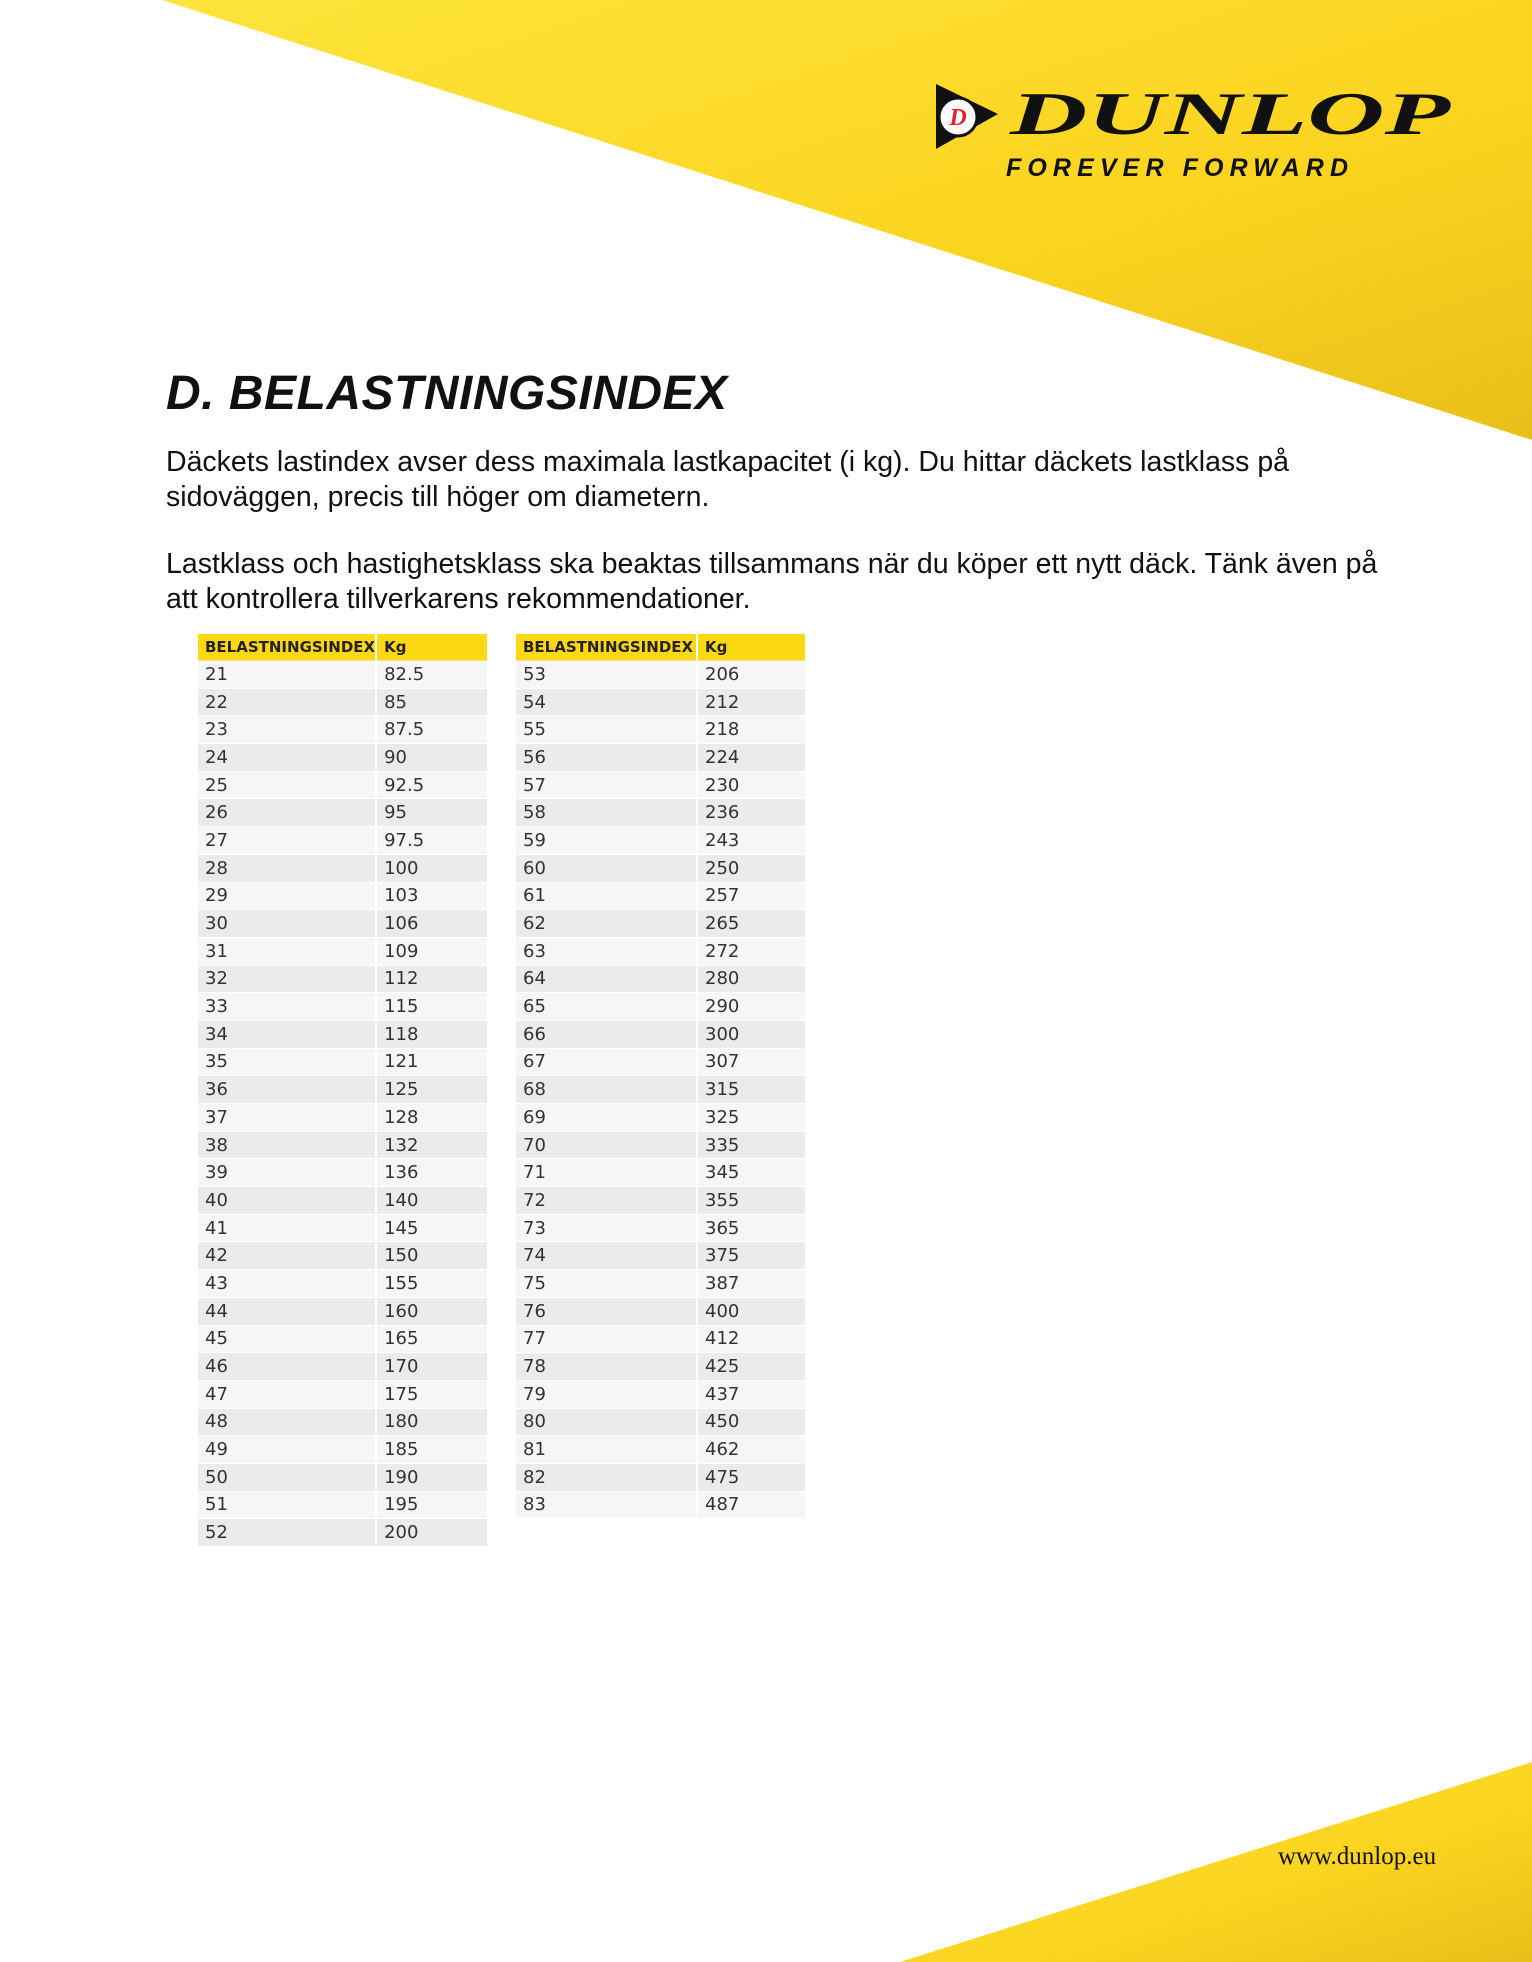 The image size is (1532, 1962). What do you see at coordinates (751, 1228) in the screenshot?
I see `kg-cell: 365` at bounding box center [751, 1228].